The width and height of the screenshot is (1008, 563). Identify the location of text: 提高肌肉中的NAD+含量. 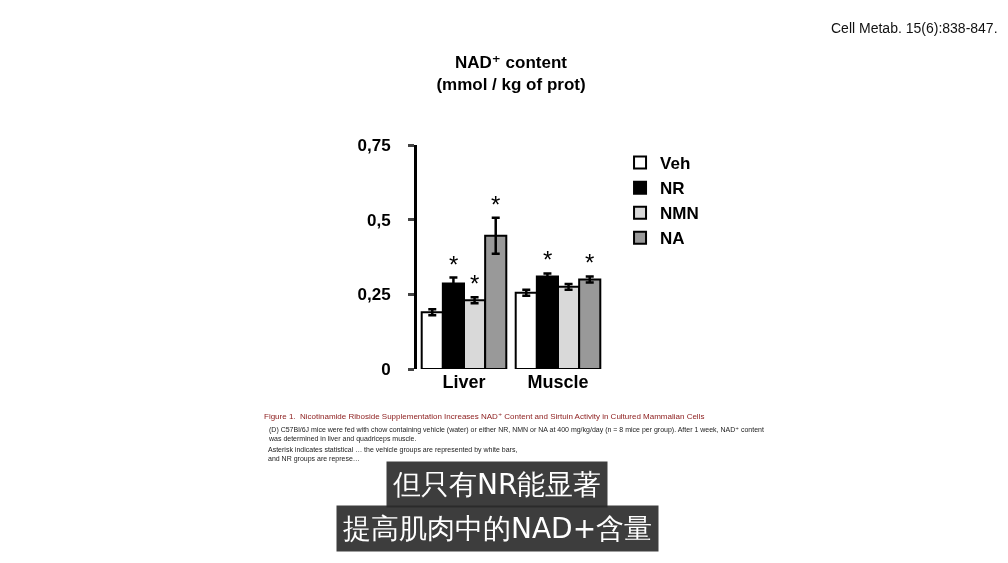
(498, 528).